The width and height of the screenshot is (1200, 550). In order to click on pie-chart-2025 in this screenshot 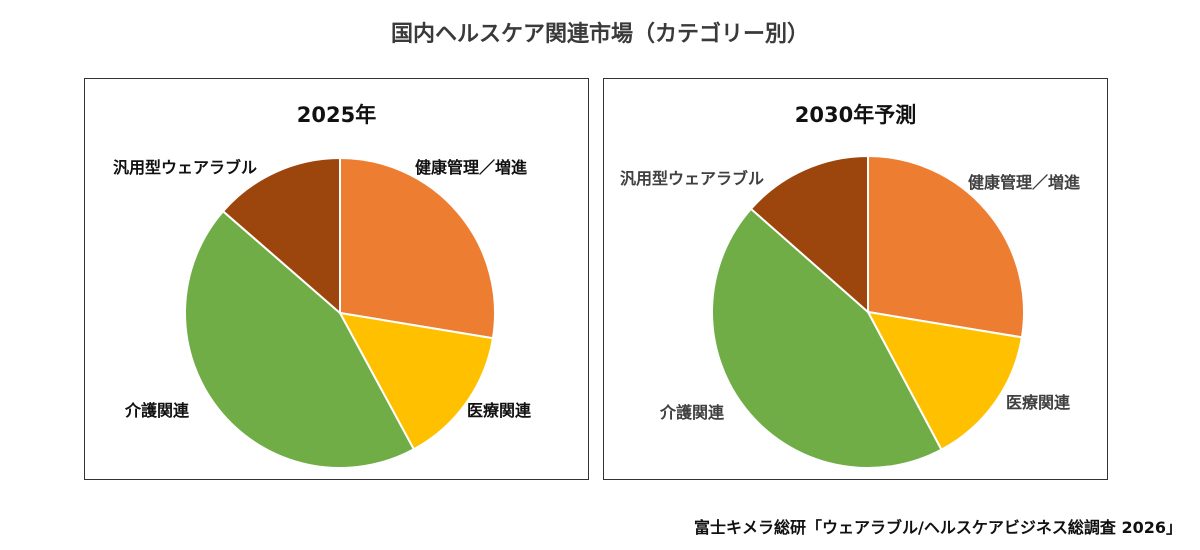, I will do `click(340, 312)`.